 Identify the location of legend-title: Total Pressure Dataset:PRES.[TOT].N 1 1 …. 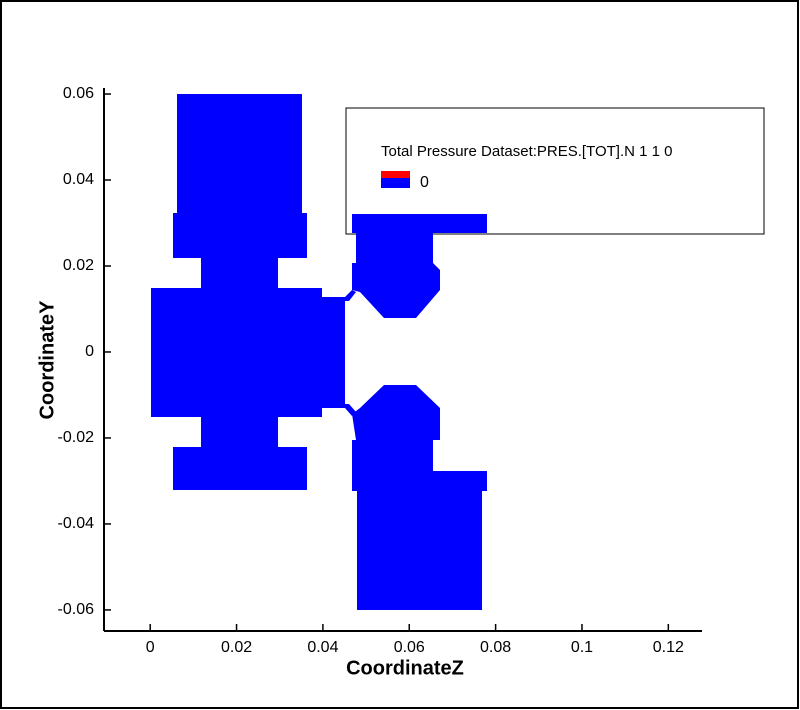
(527, 151).